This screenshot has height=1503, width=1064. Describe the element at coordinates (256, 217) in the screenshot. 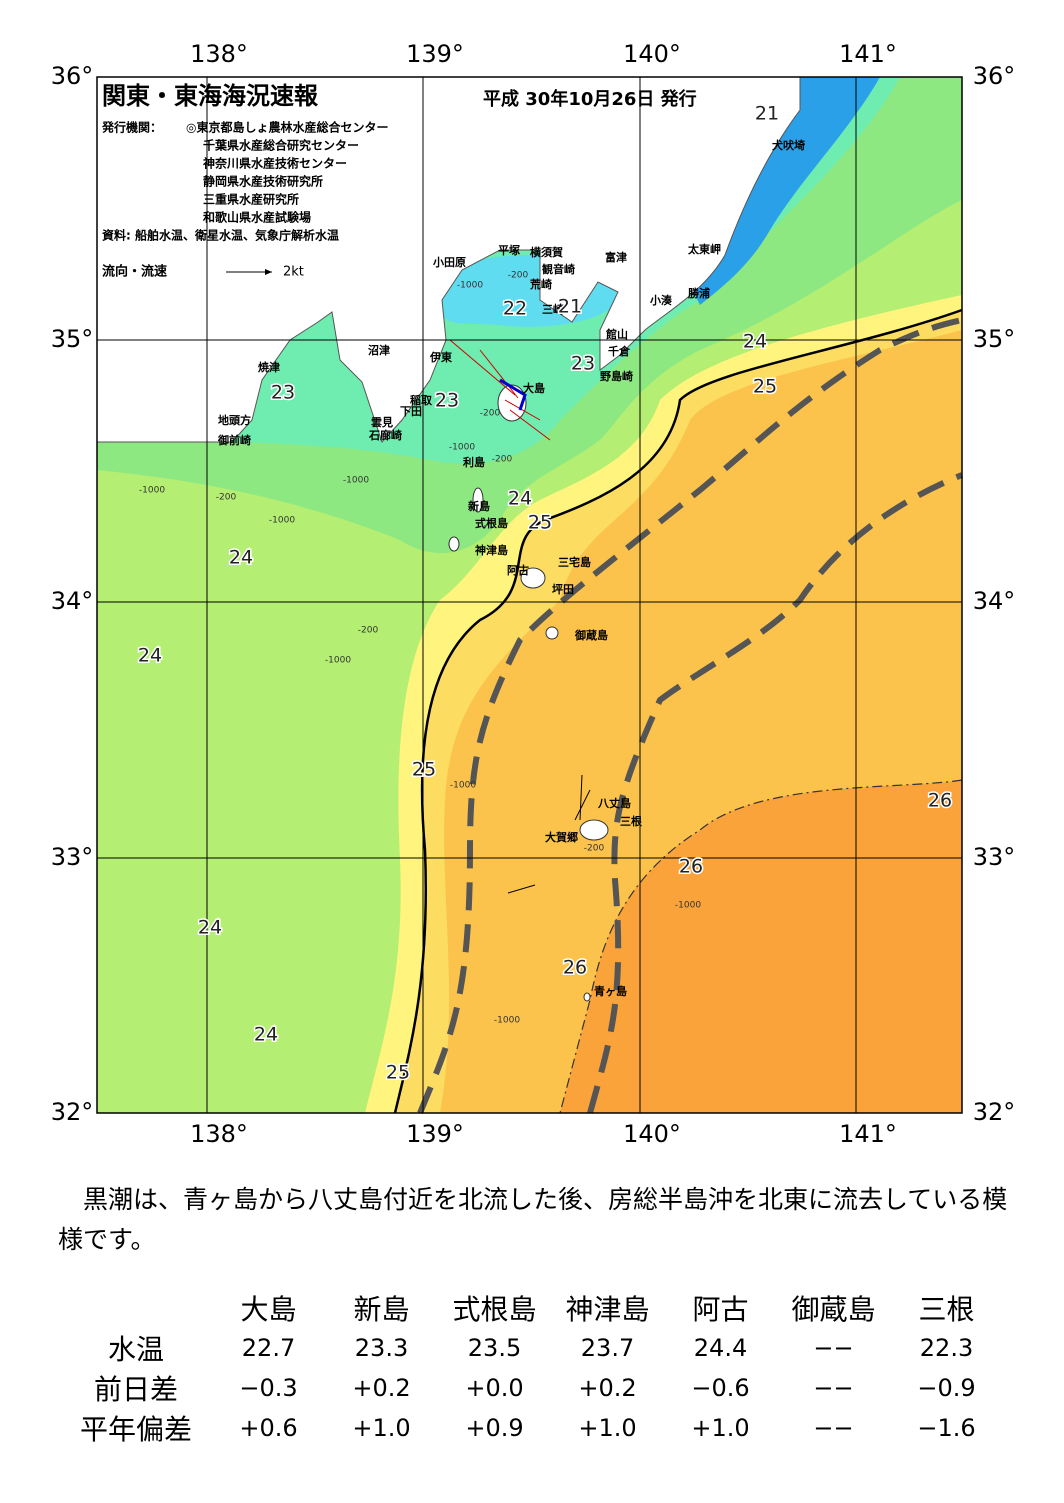

I see `issuer: 和歌山県水産試験場` at that location.